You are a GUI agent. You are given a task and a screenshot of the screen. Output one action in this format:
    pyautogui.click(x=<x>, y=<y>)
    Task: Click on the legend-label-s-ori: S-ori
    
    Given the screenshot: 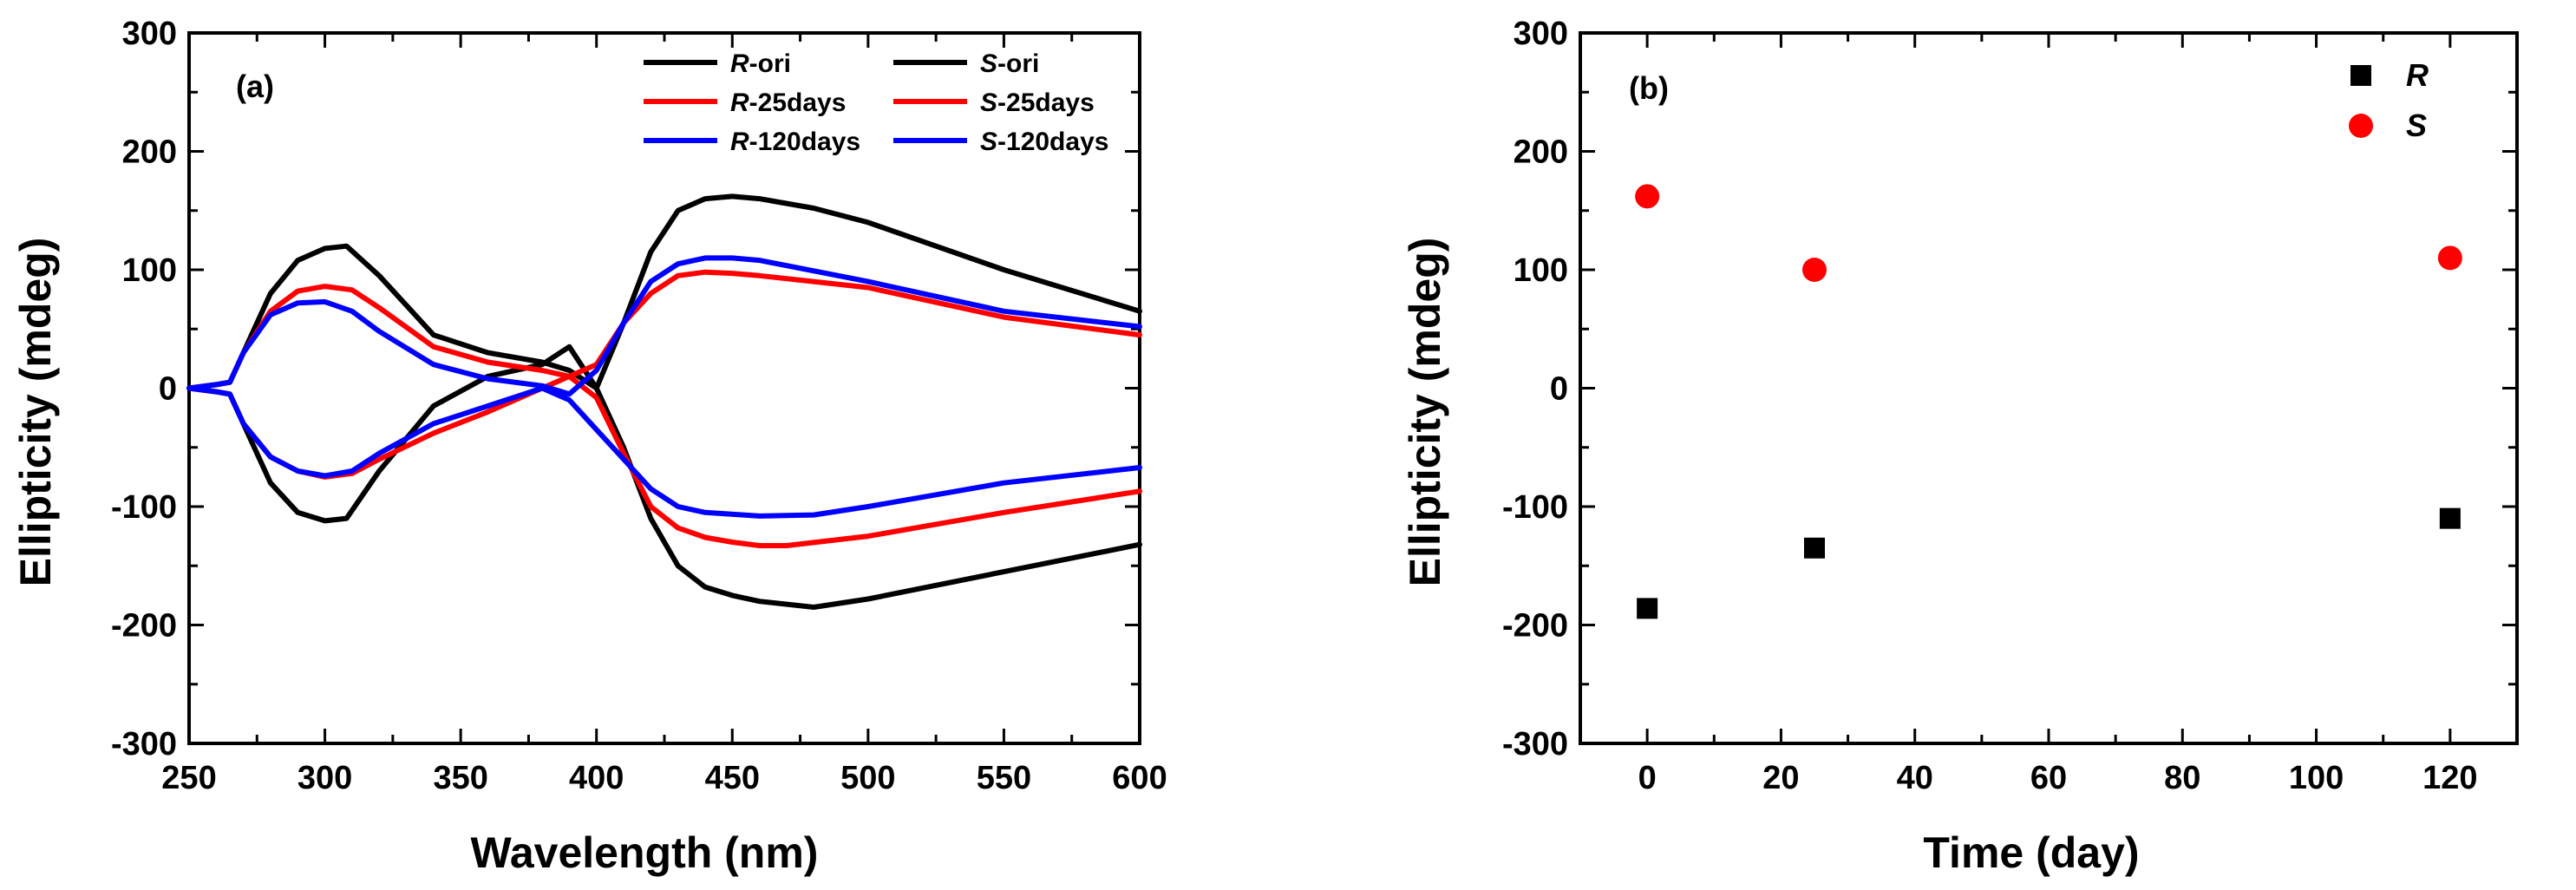 What is the action you would take?
    pyautogui.click(x=1009, y=63)
    